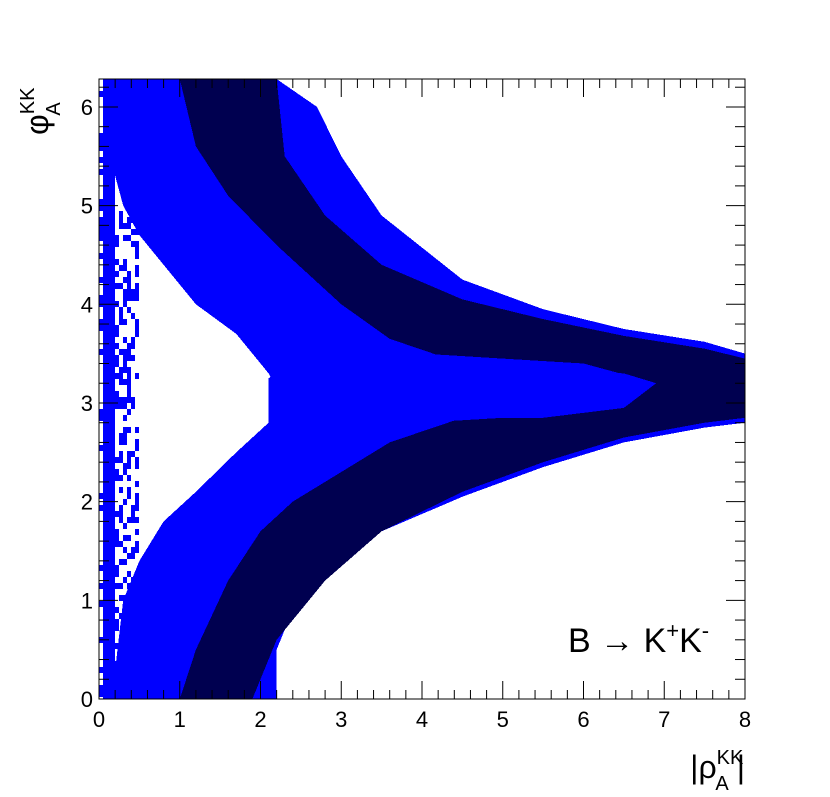 The image size is (830, 797). I want to click on x-axis-title: |ρKK A |, so click(717, 771).